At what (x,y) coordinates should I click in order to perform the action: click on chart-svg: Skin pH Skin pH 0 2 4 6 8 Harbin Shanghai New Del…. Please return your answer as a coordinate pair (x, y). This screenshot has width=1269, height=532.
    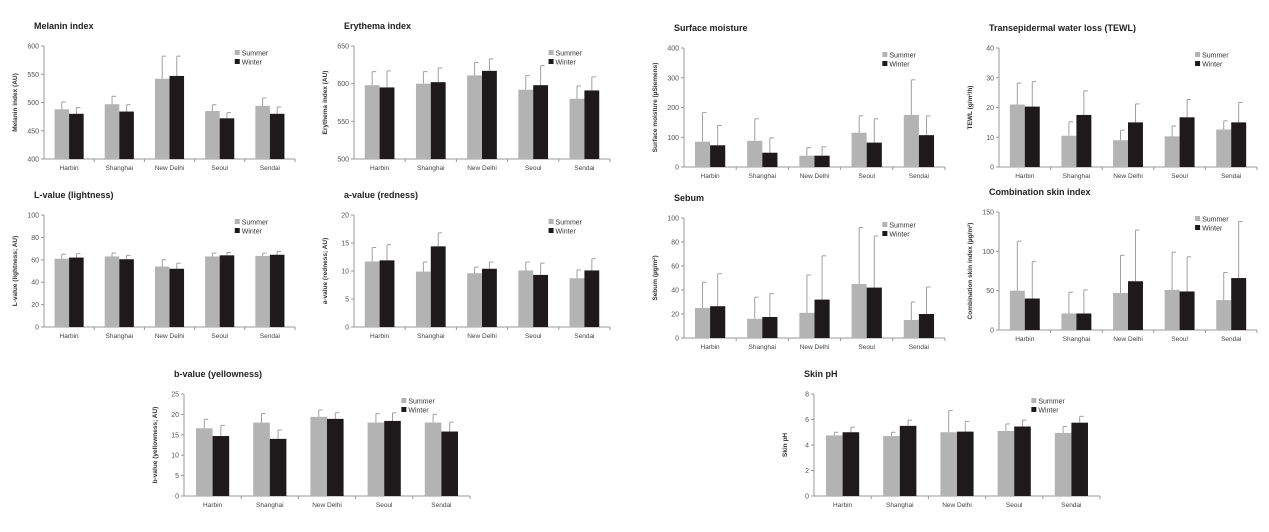
    Looking at the image, I should click on (941, 439).